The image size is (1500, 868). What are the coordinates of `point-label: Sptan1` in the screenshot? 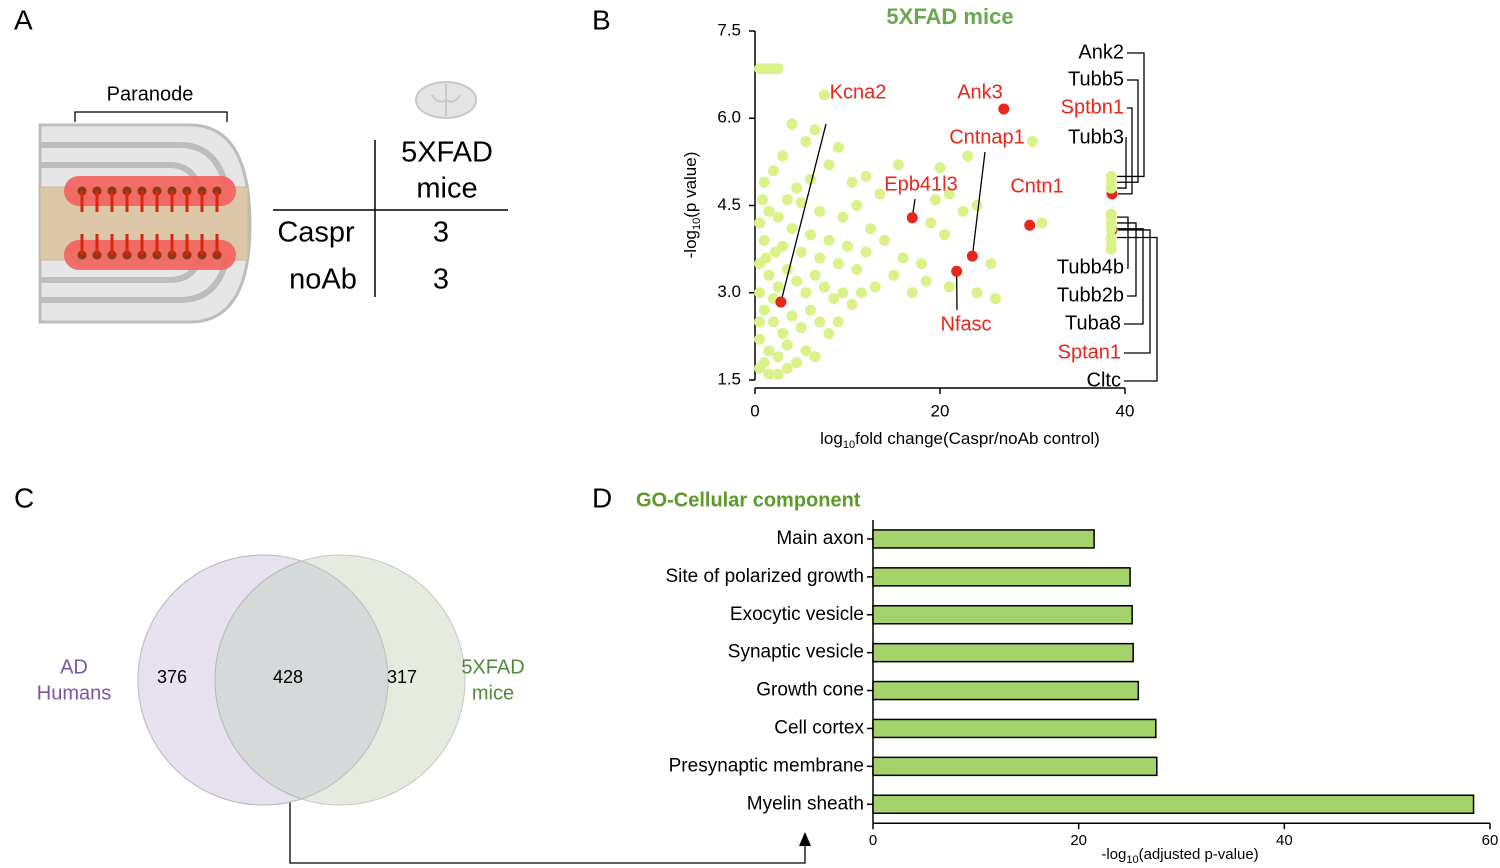 It's located at (1089, 352).